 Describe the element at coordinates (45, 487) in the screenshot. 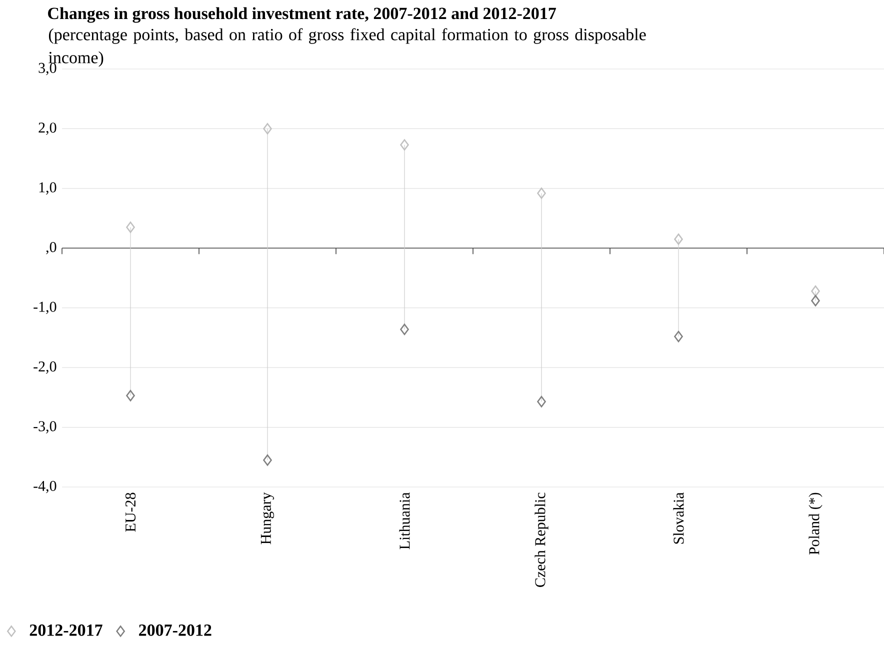

I see `y-tick-label: -4,0` at that location.